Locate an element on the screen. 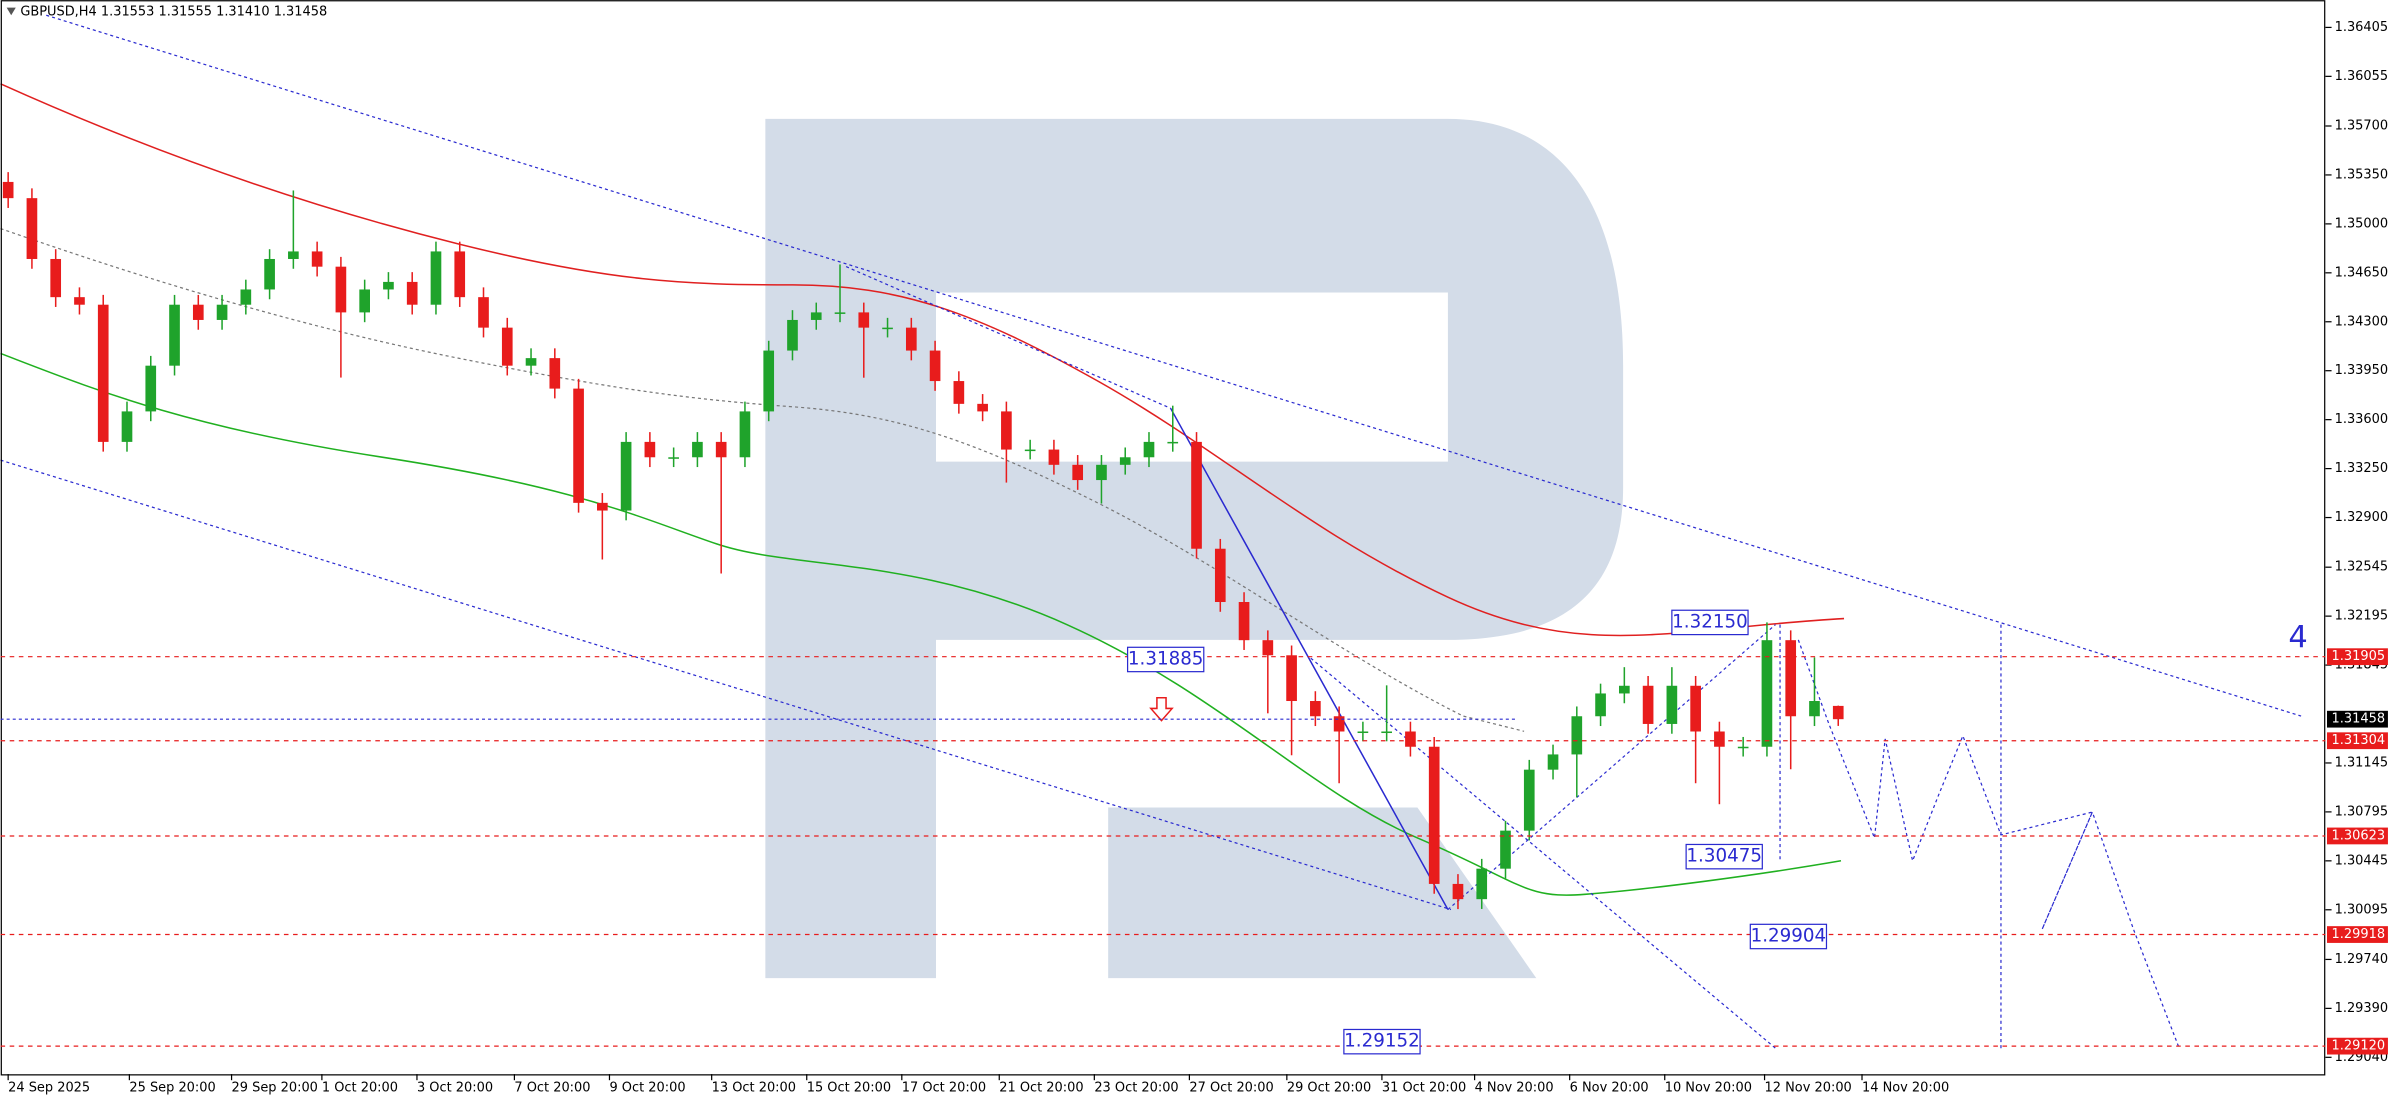 The height and width of the screenshot is (1100, 2390). y-tick-label: 1.32195 is located at coordinates (2362, 616).